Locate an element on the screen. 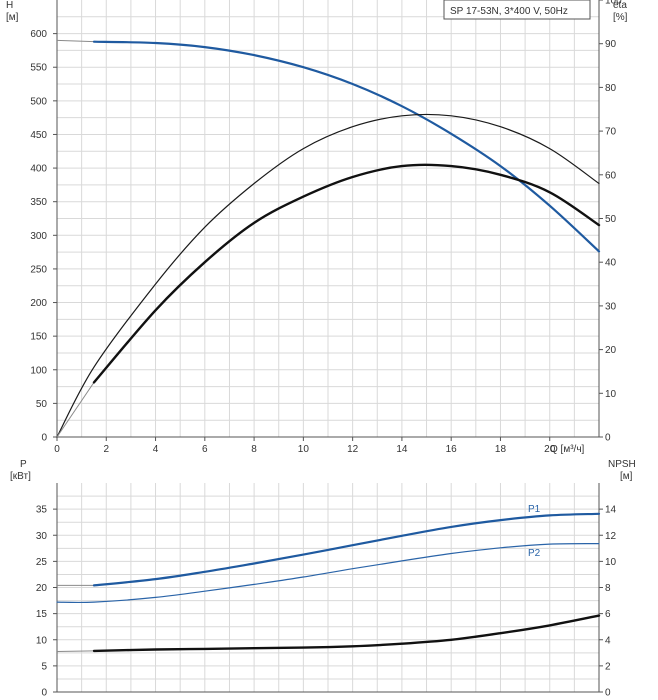  right-axis-unit-top: [%] is located at coordinates (620, 17).